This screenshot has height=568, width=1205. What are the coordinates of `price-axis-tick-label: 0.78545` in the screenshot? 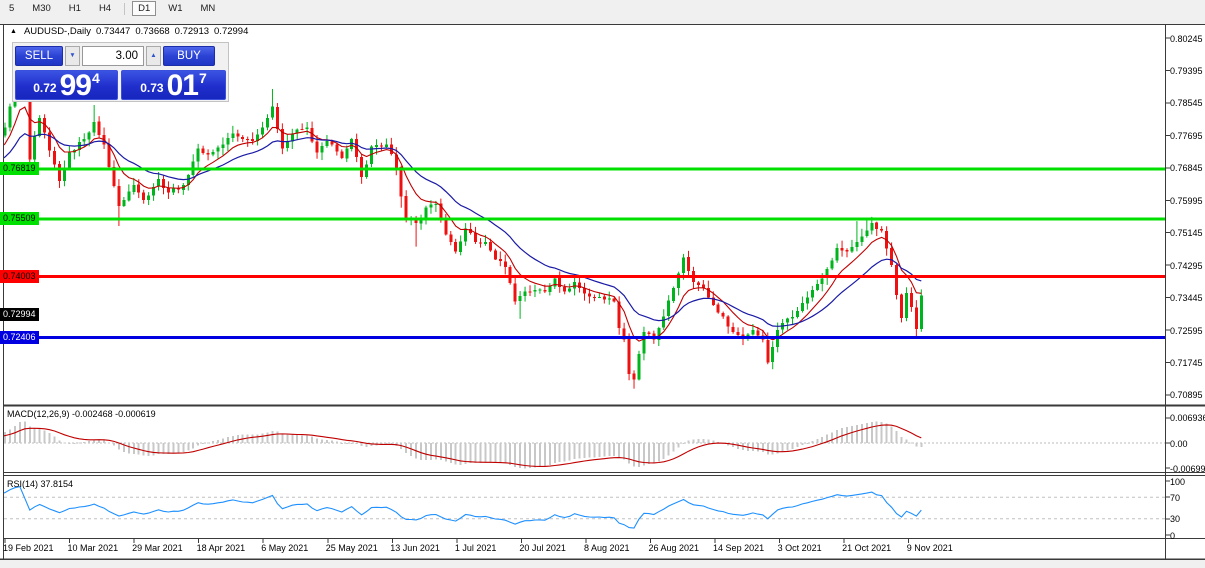 It's located at (1186, 103).